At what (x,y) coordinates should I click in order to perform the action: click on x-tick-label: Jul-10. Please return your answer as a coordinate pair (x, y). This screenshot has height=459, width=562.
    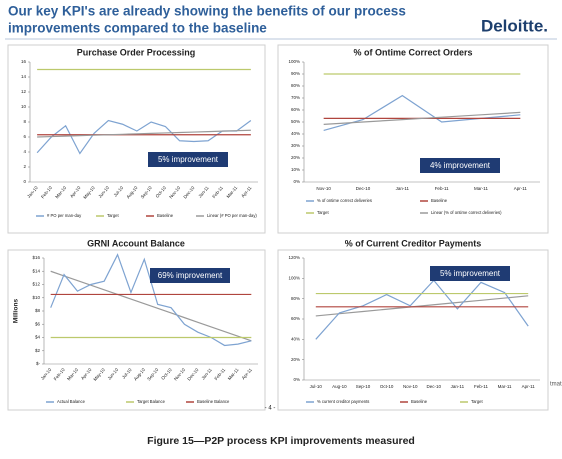
    Looking at the image, I should click on (316, 386).